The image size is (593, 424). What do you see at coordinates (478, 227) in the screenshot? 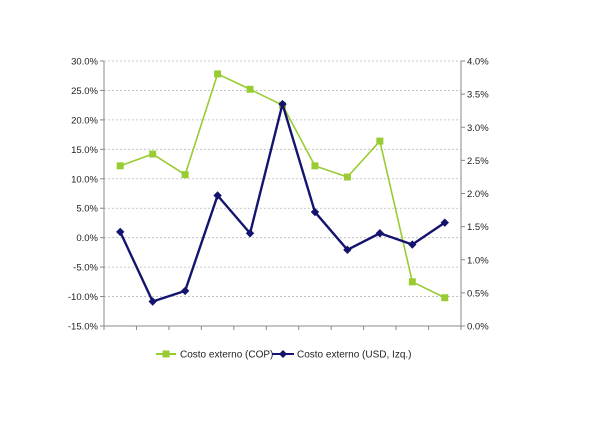
I see `right-tick-label-5: 1.5%` at bounding box center [478, 227].